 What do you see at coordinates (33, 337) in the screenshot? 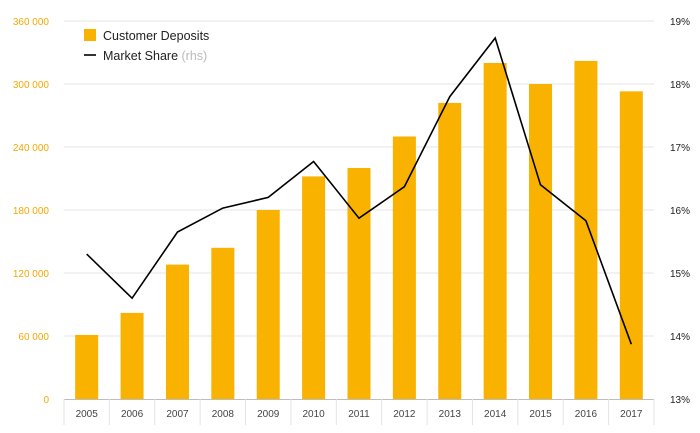
I see `y-left-tick-label: 60 000` at bounding box center [33, 337].